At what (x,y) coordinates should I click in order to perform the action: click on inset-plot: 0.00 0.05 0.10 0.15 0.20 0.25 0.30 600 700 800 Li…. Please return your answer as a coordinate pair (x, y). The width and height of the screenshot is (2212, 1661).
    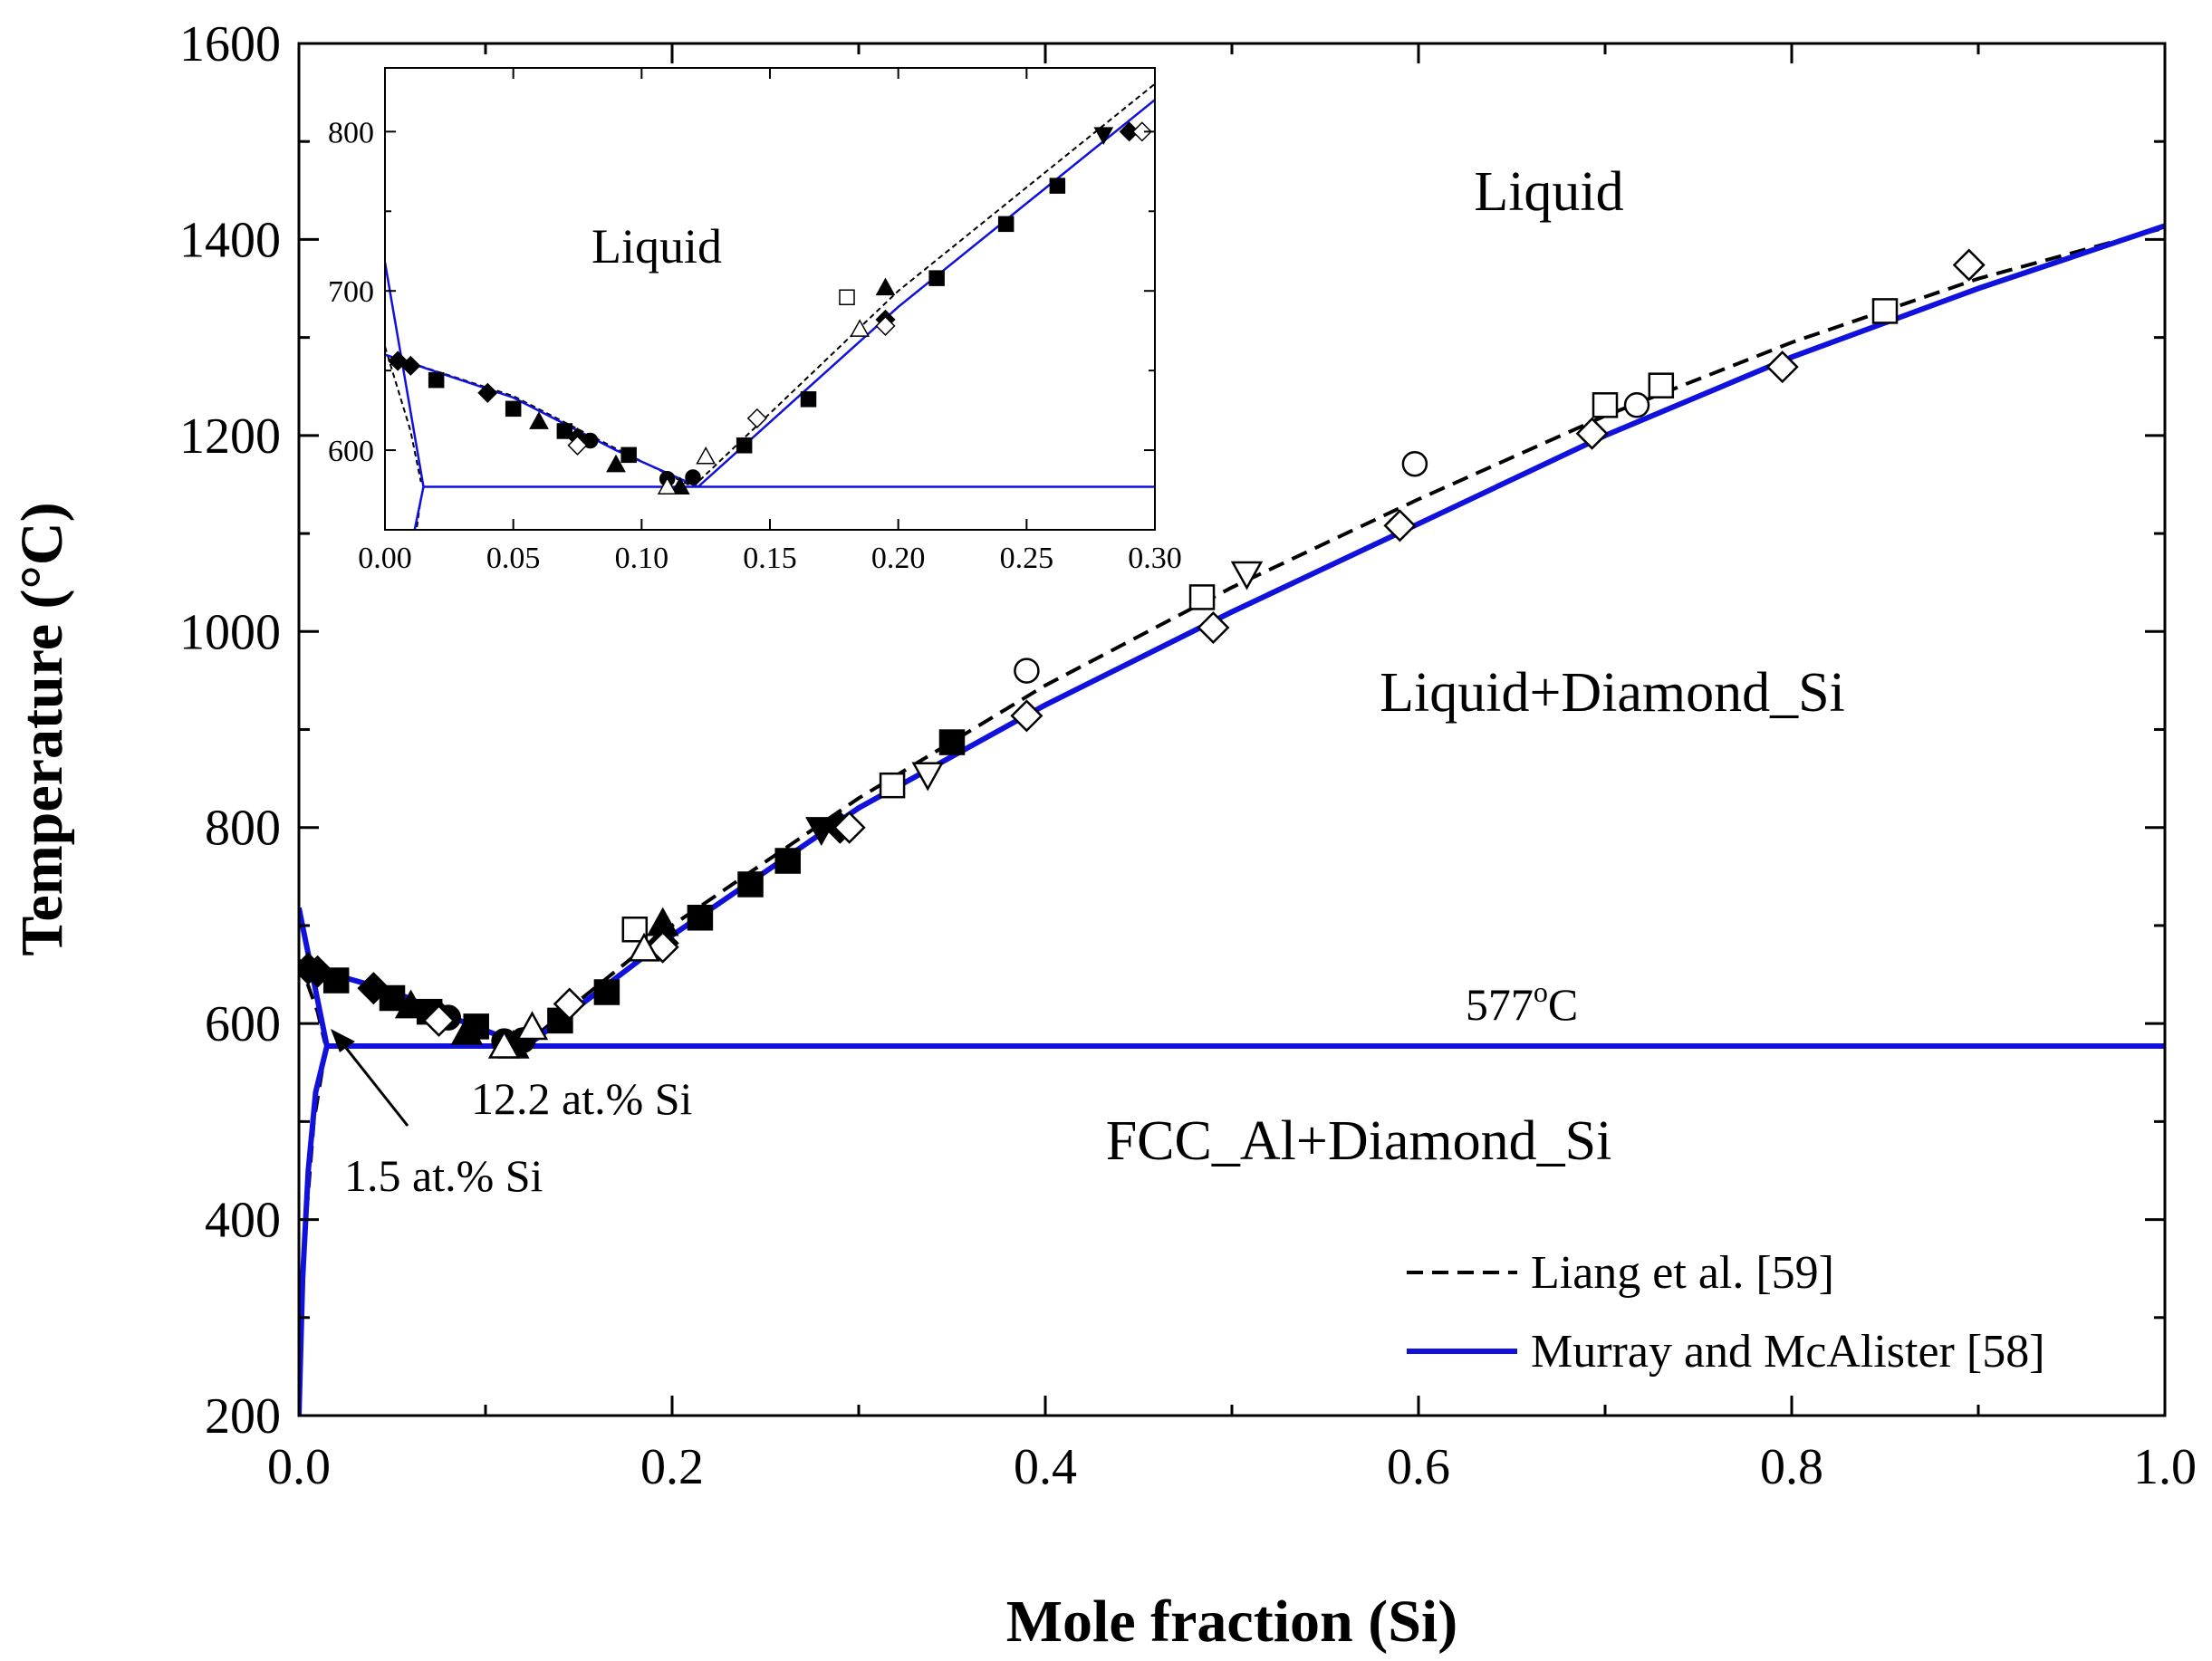
    Looking at the image, I should click on (755, 321).